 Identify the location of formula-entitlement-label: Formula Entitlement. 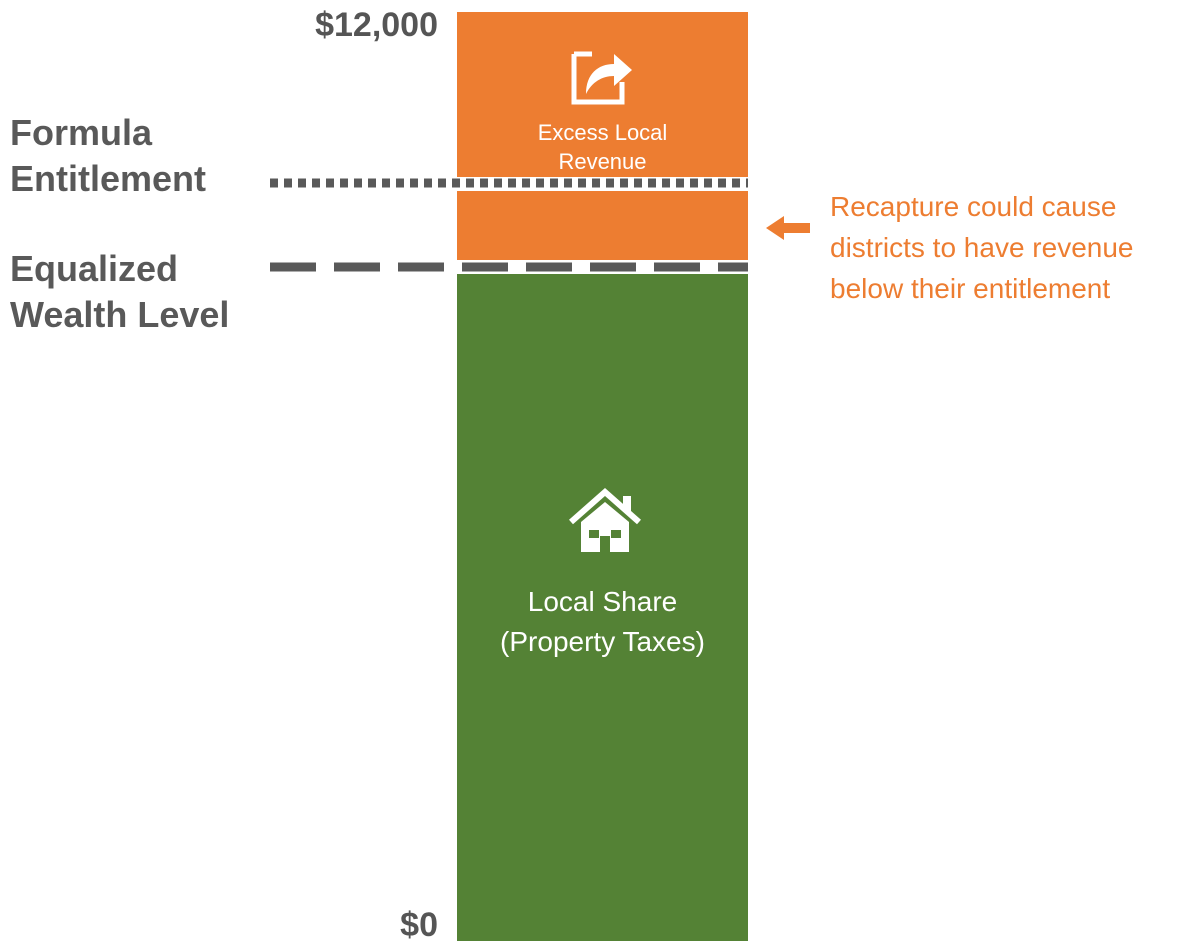
(108, 155).